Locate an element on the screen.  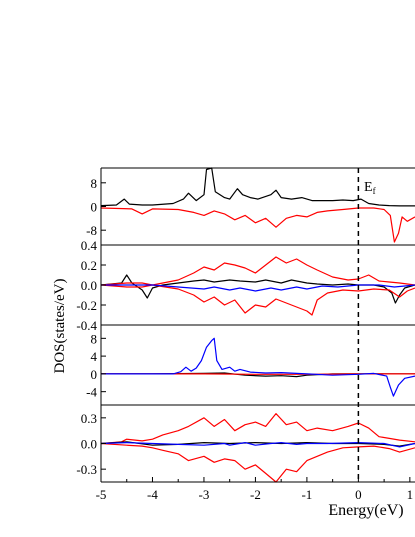
y-tick-label: -0.3 is located at coordinates (86, 469).